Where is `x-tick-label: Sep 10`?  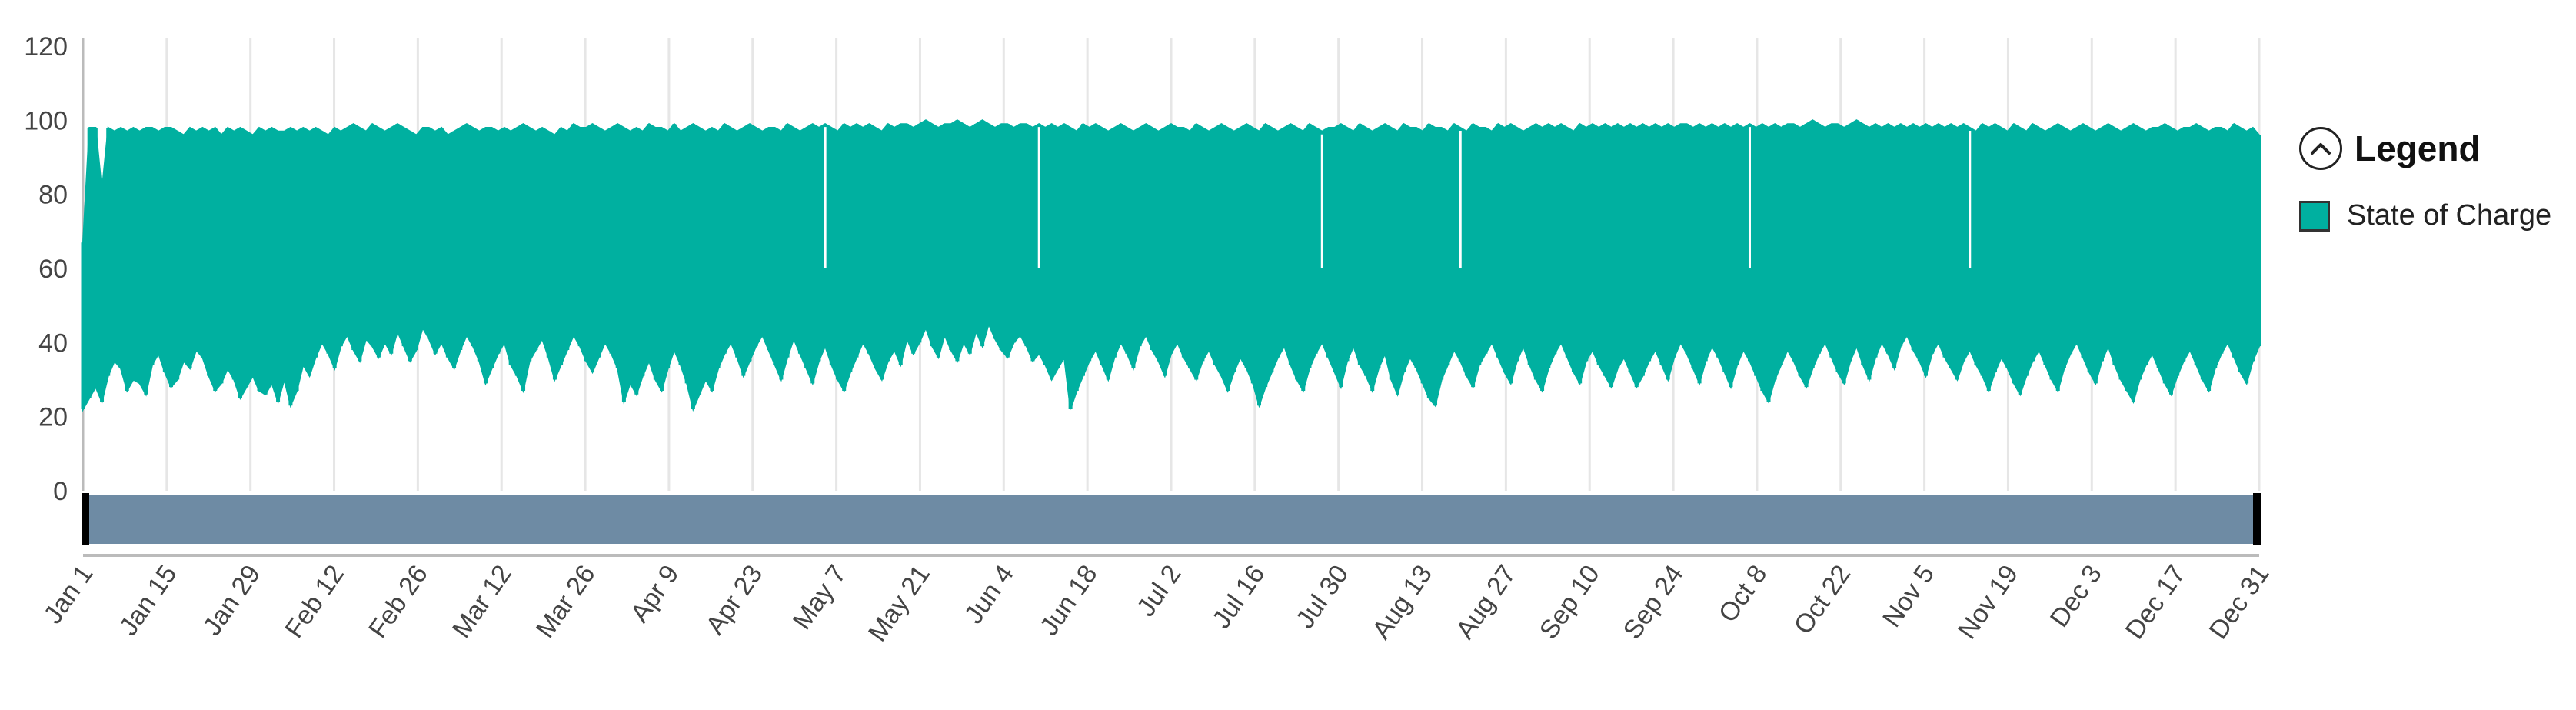 x-tick-label: Sep 10 is located at coordinates (1570, 602).